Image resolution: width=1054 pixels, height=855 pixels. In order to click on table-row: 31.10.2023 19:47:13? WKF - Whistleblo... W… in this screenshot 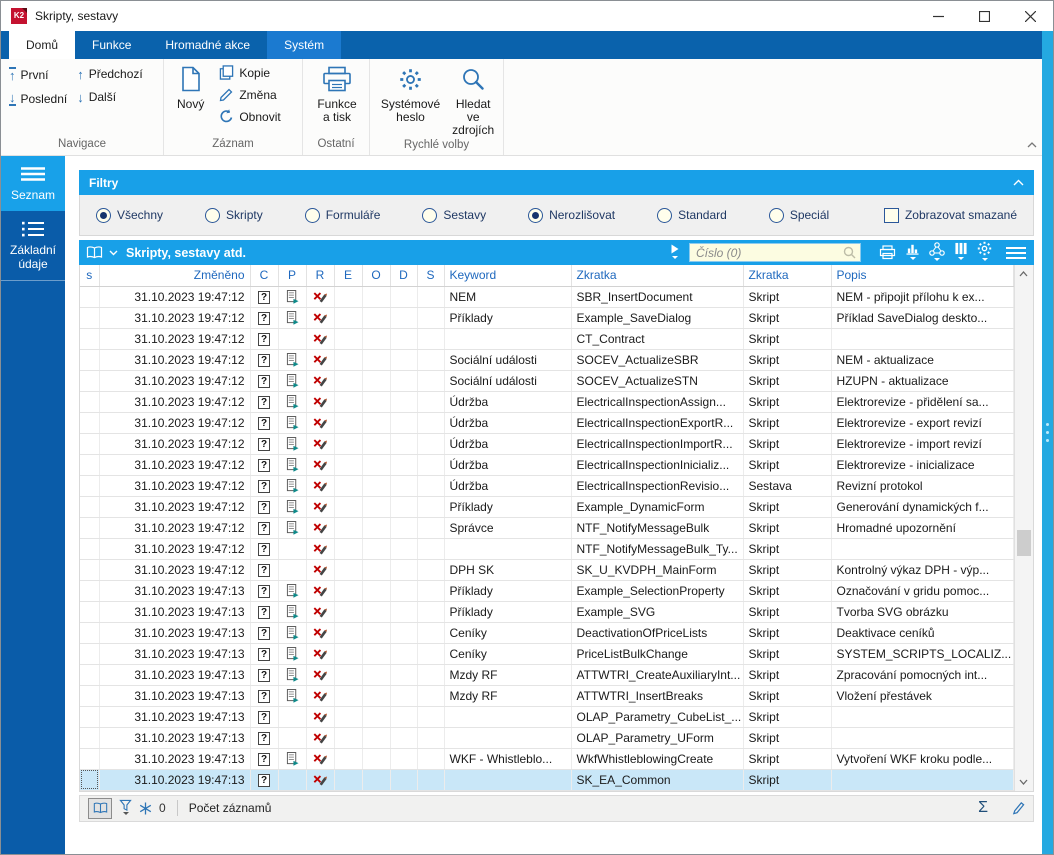, I will do `click(547, 759)`.